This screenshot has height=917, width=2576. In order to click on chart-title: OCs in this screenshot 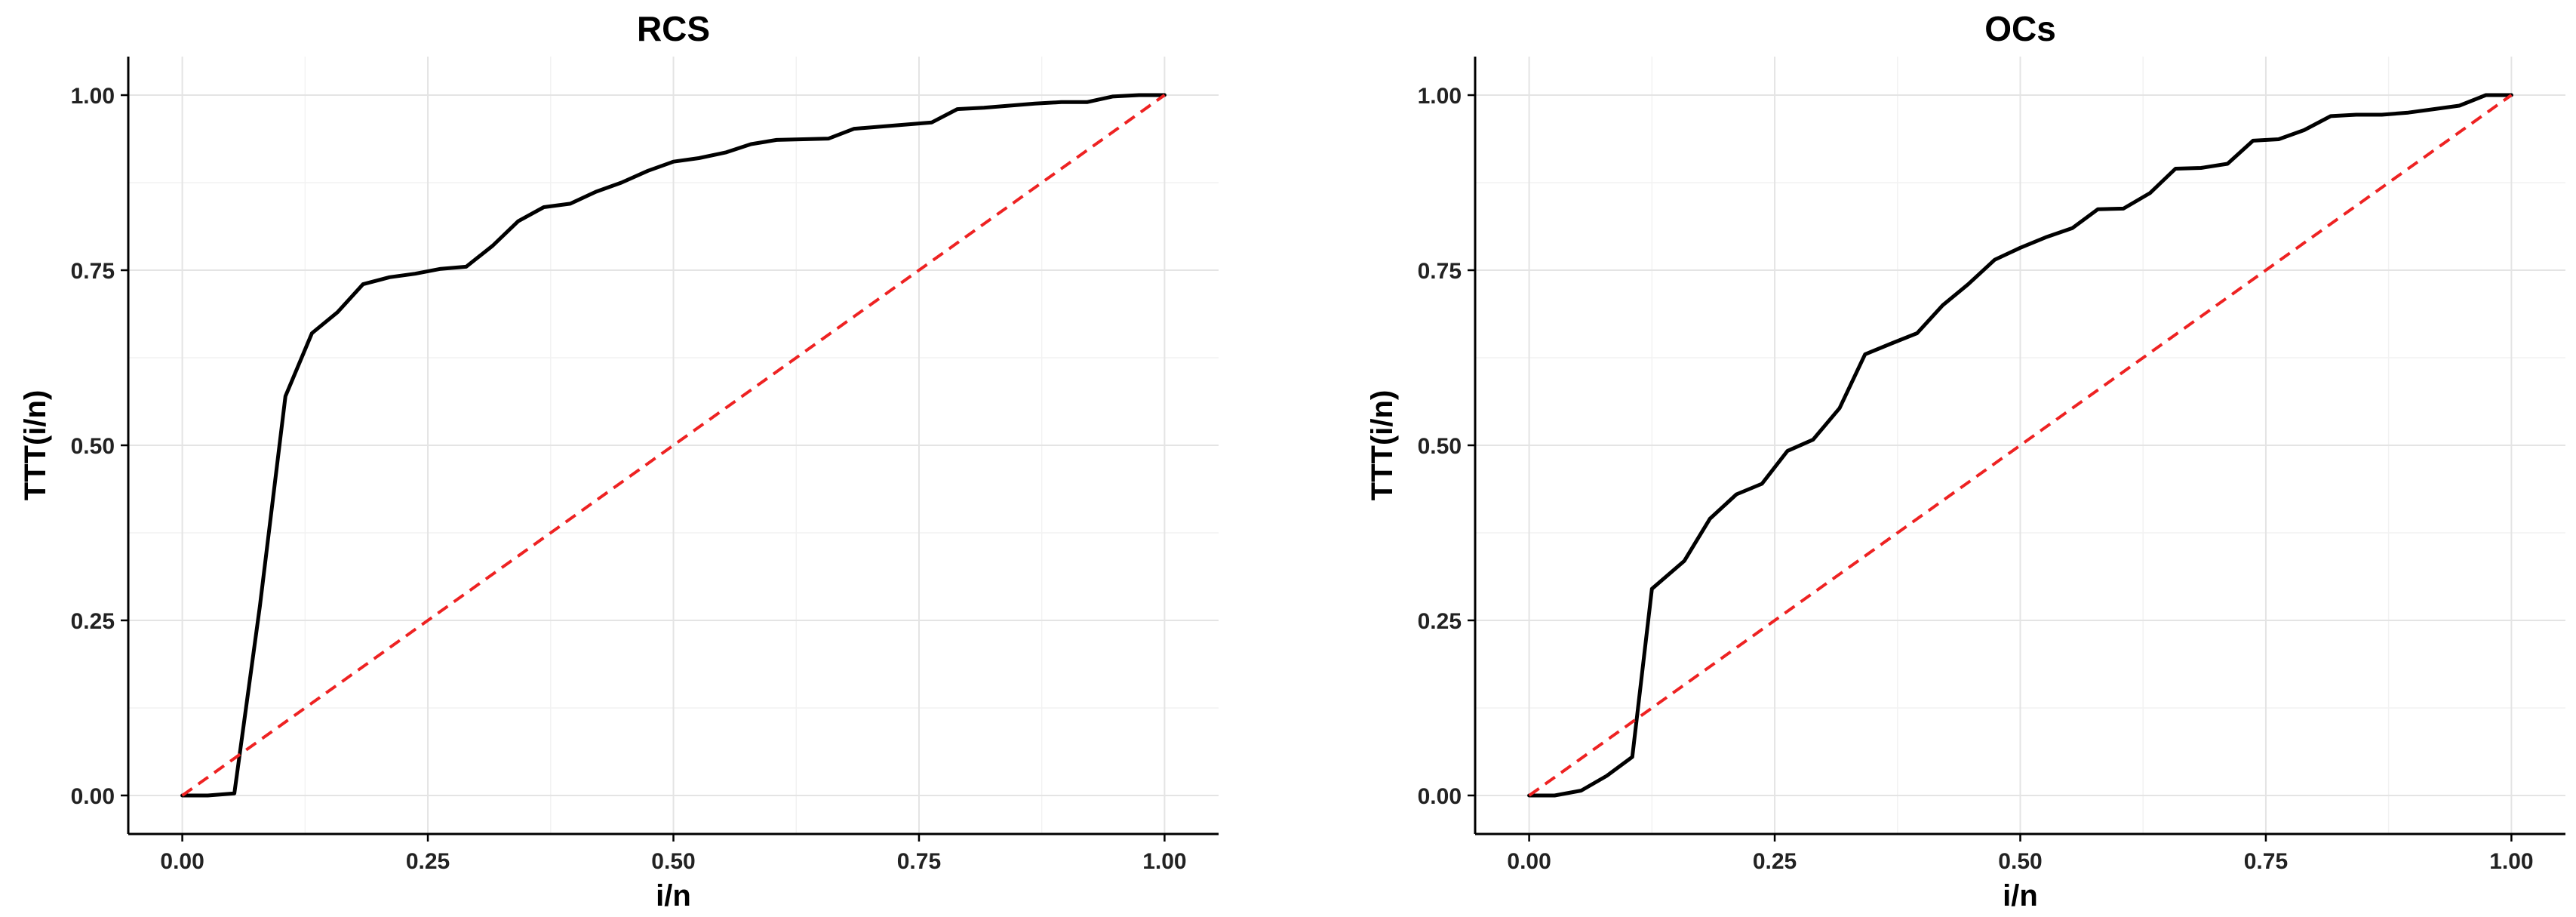, I will do `click(2020, 29)`.